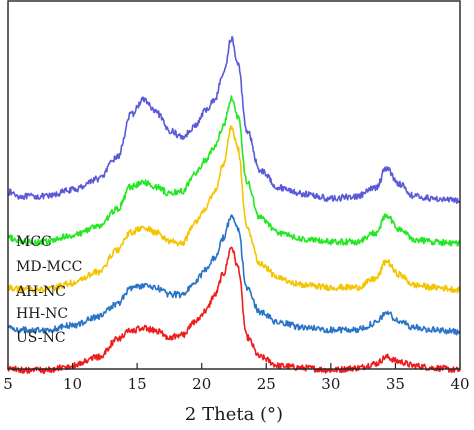 Image resolution: width=474 pixels, height=430 pixels. What do you see at coordinates (266, 384) in the screenshot?
I see `x-tick-label: 25` at bounding box center [266, 384].